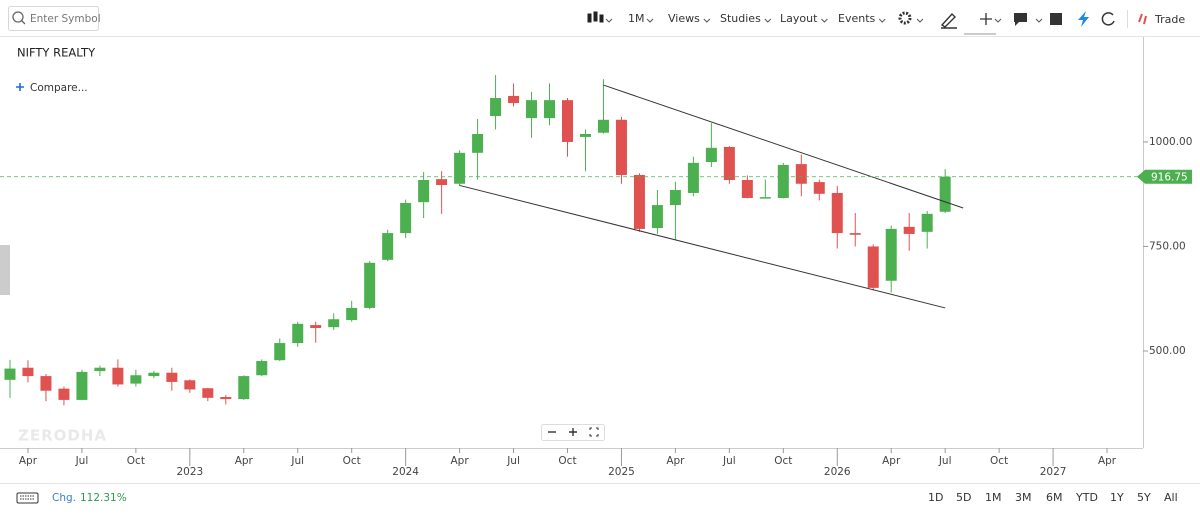  I want to click on zoom-in, so click(573, 432).